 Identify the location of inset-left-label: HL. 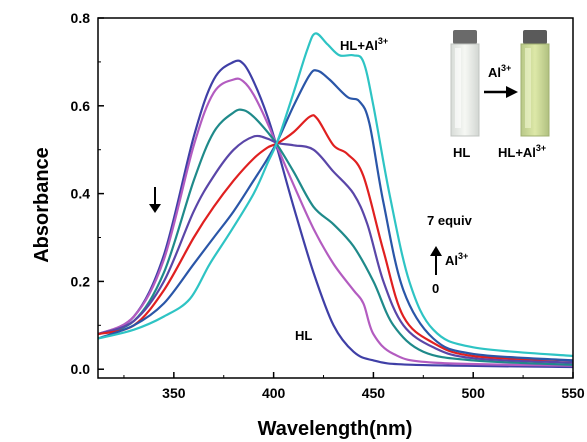
(461, 152).